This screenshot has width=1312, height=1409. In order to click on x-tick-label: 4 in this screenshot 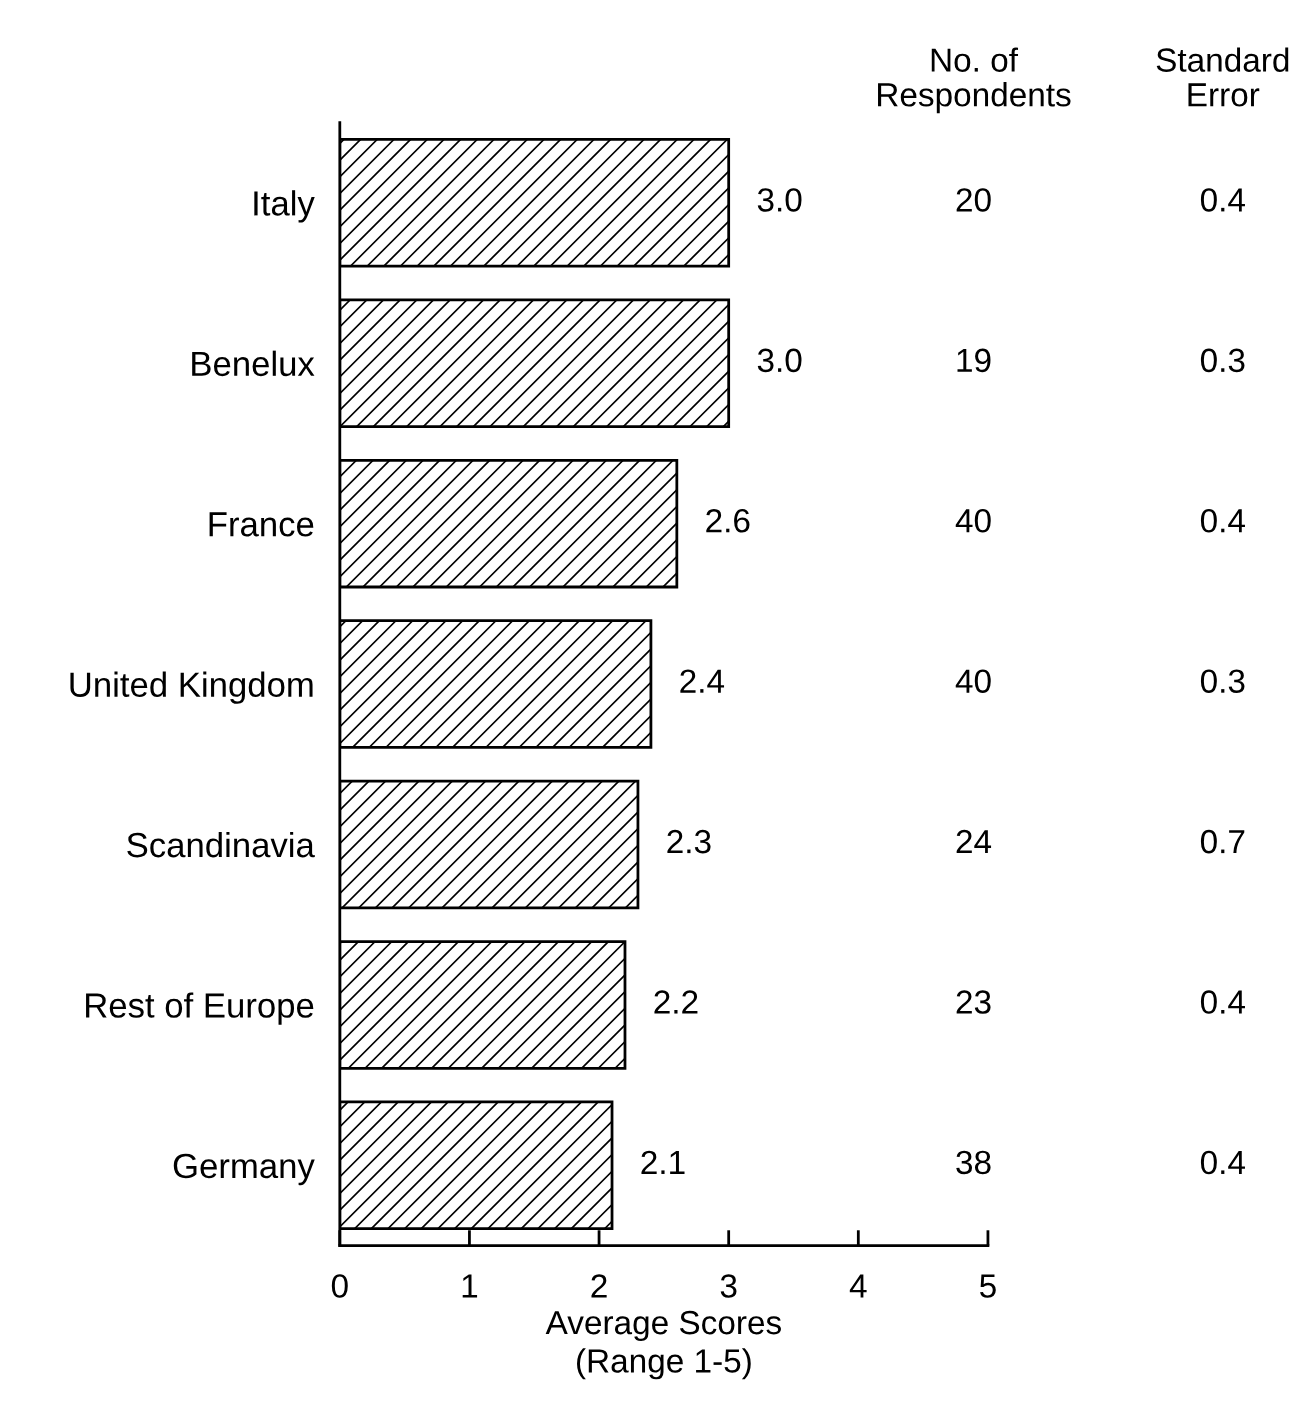, I will do `click(858, 1286)`.